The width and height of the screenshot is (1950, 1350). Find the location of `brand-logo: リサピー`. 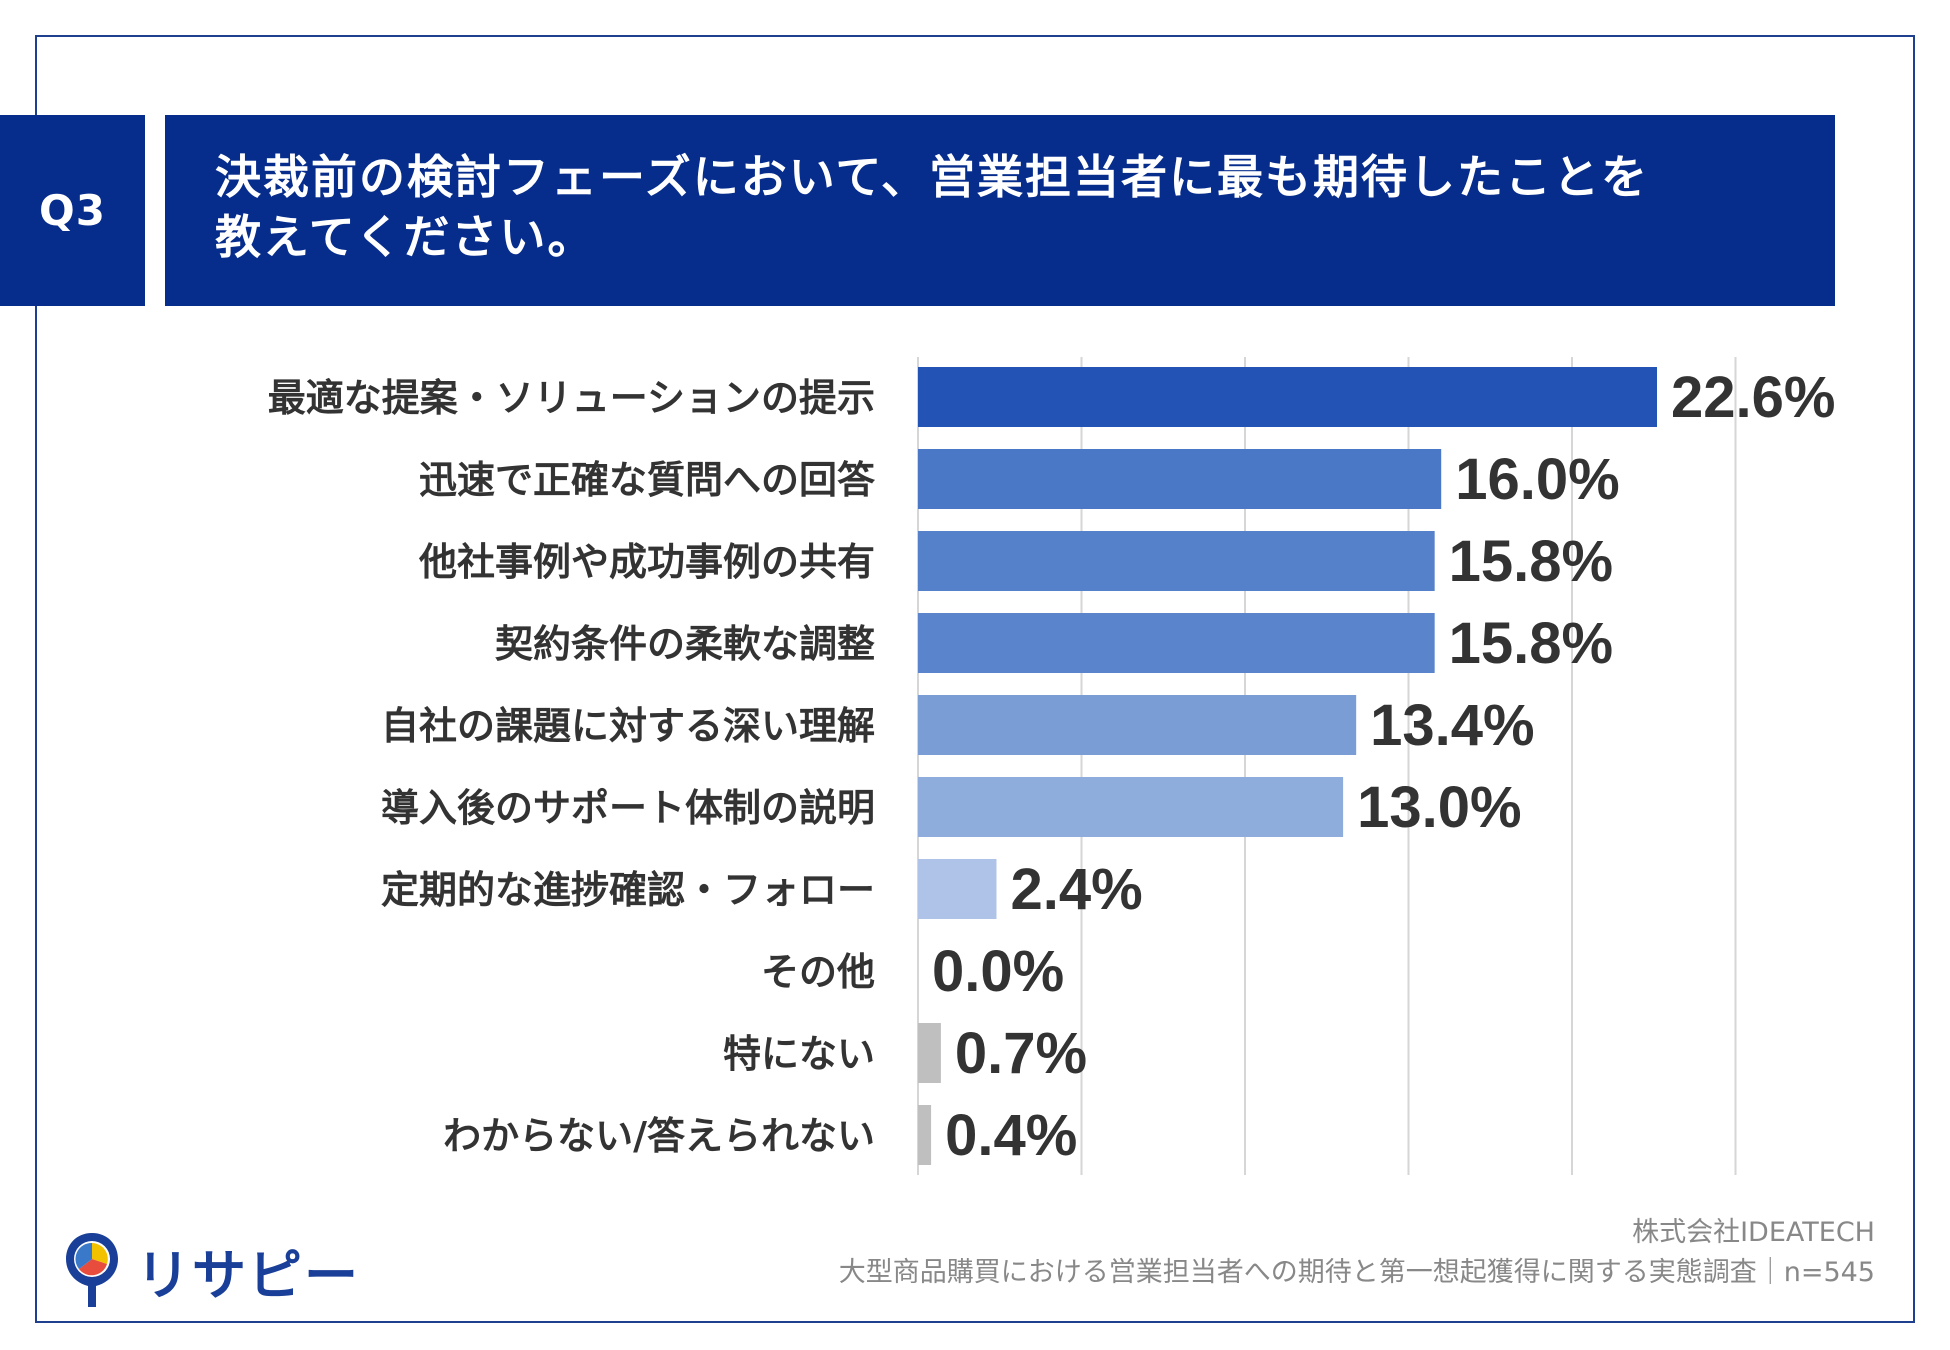

brand-logo: リサピー is located at coordinates (211, 1270).